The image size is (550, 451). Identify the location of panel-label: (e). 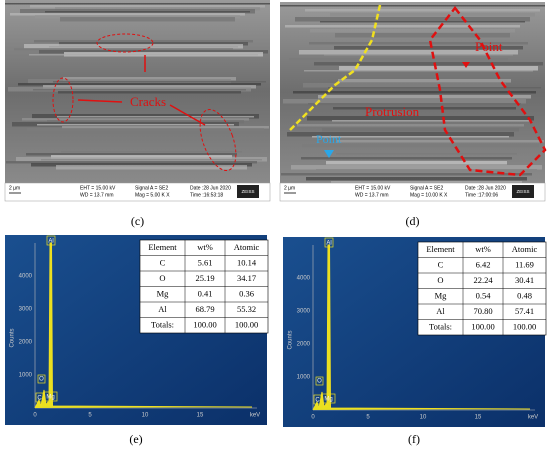
(135, 439).